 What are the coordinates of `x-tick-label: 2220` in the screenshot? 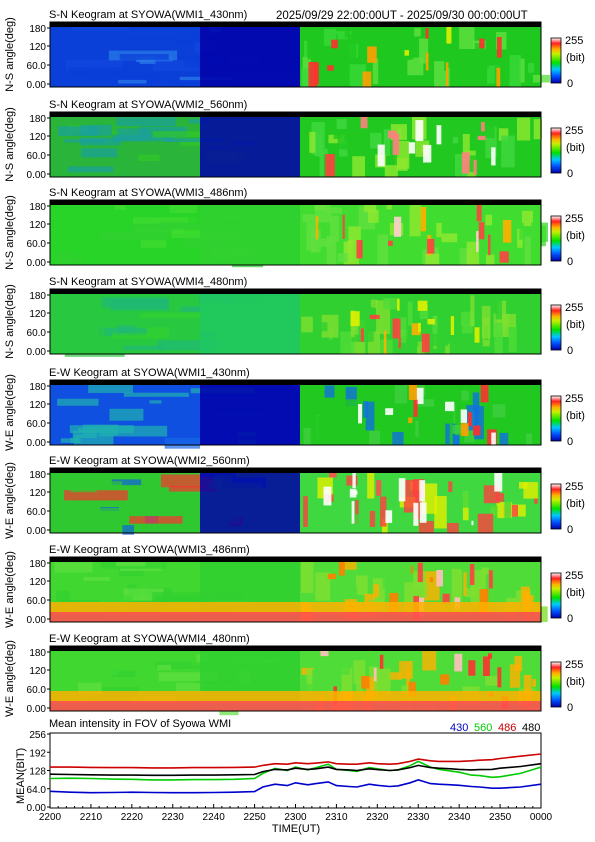 It's located at (132, 817).